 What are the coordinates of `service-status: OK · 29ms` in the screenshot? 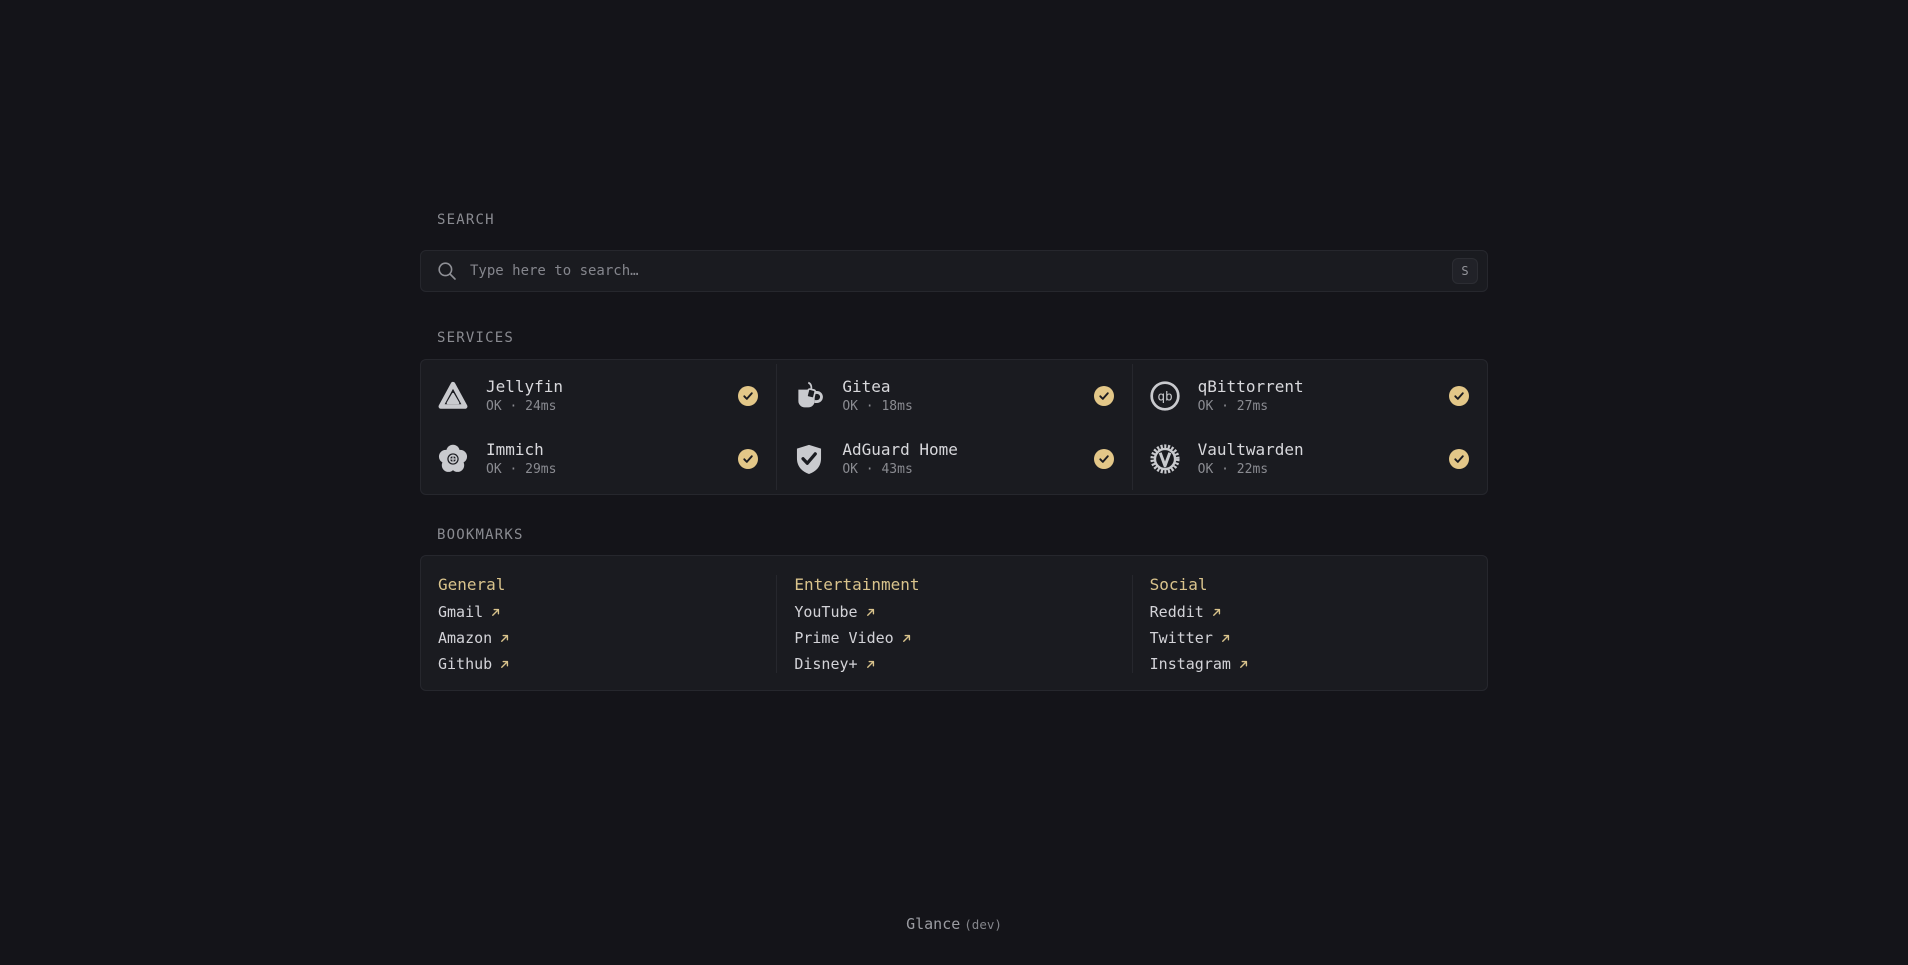 It's located at (521, 469).